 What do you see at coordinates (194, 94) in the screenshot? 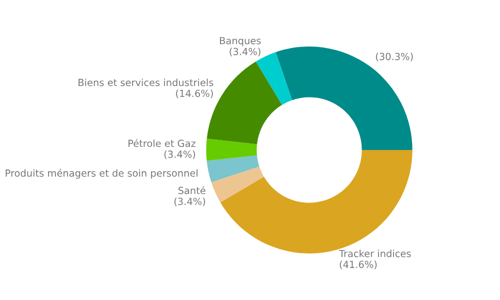
I see `data-label: (14.6%)` at bounding box center [194, 94].